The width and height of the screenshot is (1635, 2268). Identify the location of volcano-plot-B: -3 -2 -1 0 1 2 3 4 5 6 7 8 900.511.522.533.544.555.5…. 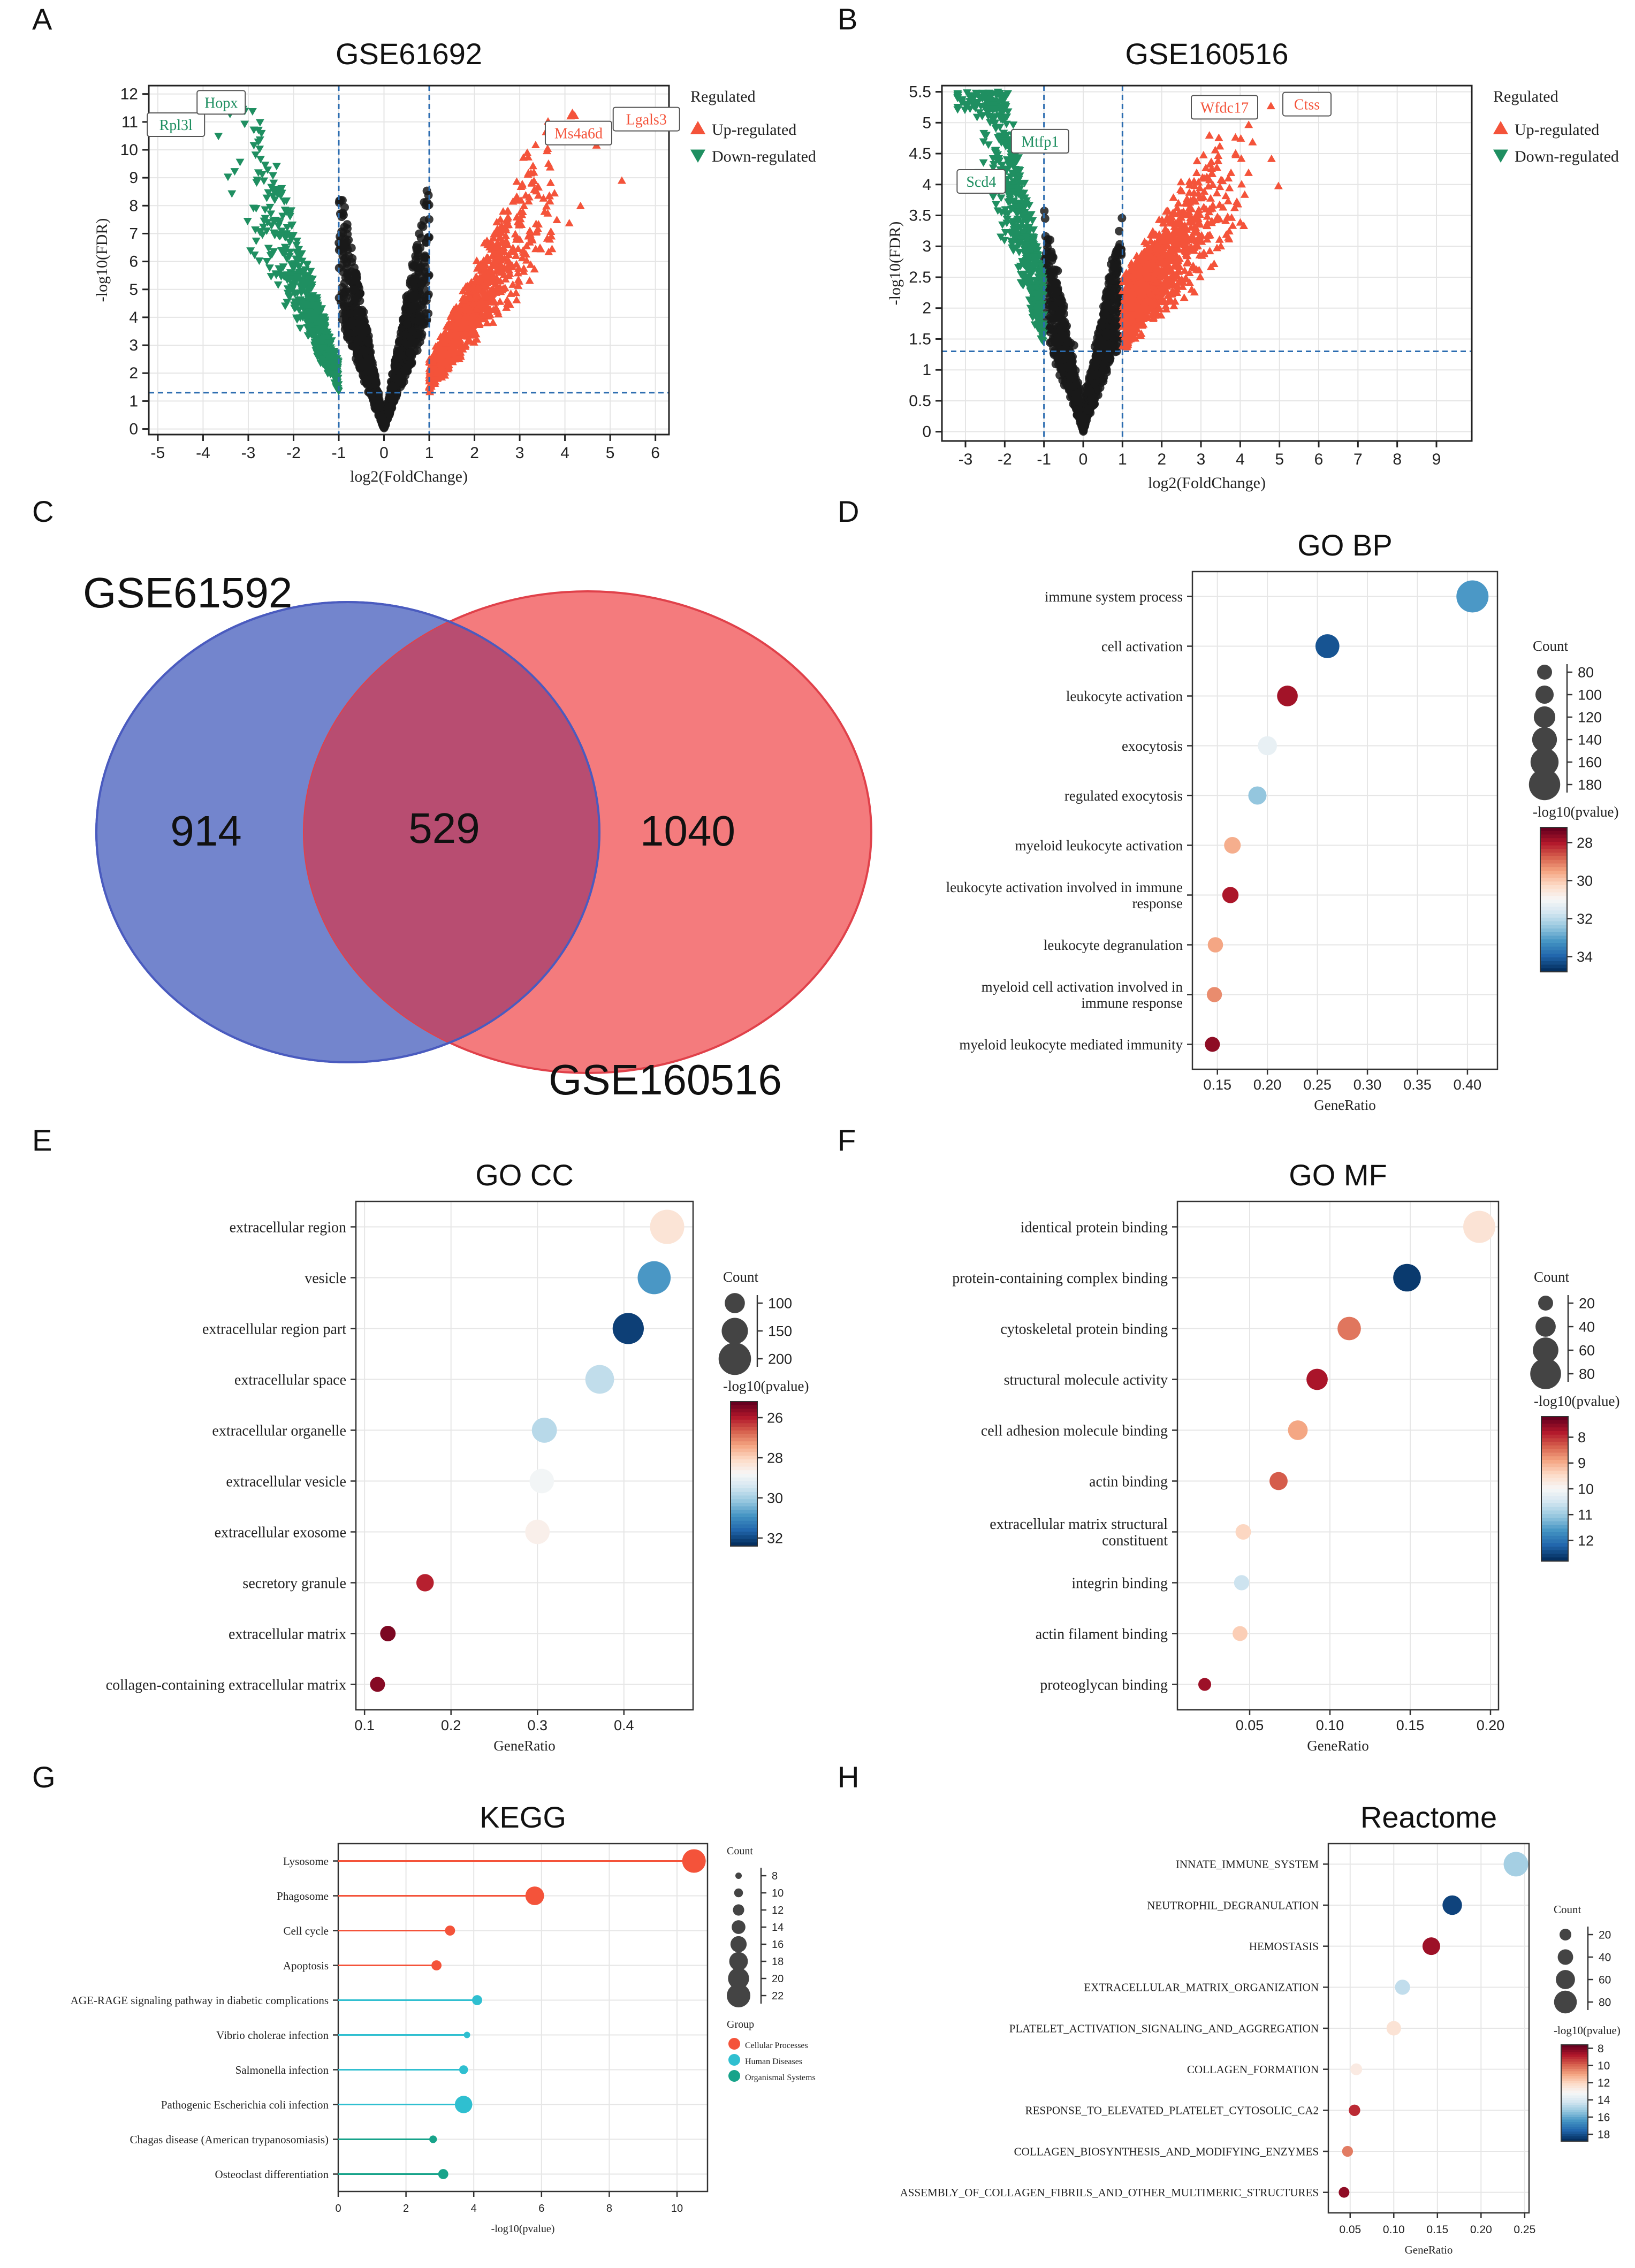
(1252, 264).